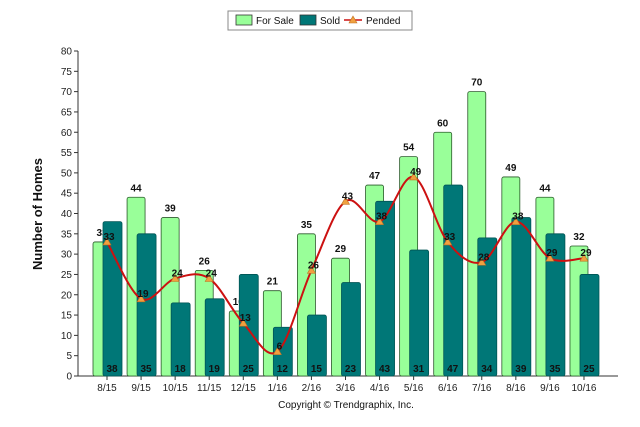  I want to click on data-label-sold: 18, so click(181, 369).